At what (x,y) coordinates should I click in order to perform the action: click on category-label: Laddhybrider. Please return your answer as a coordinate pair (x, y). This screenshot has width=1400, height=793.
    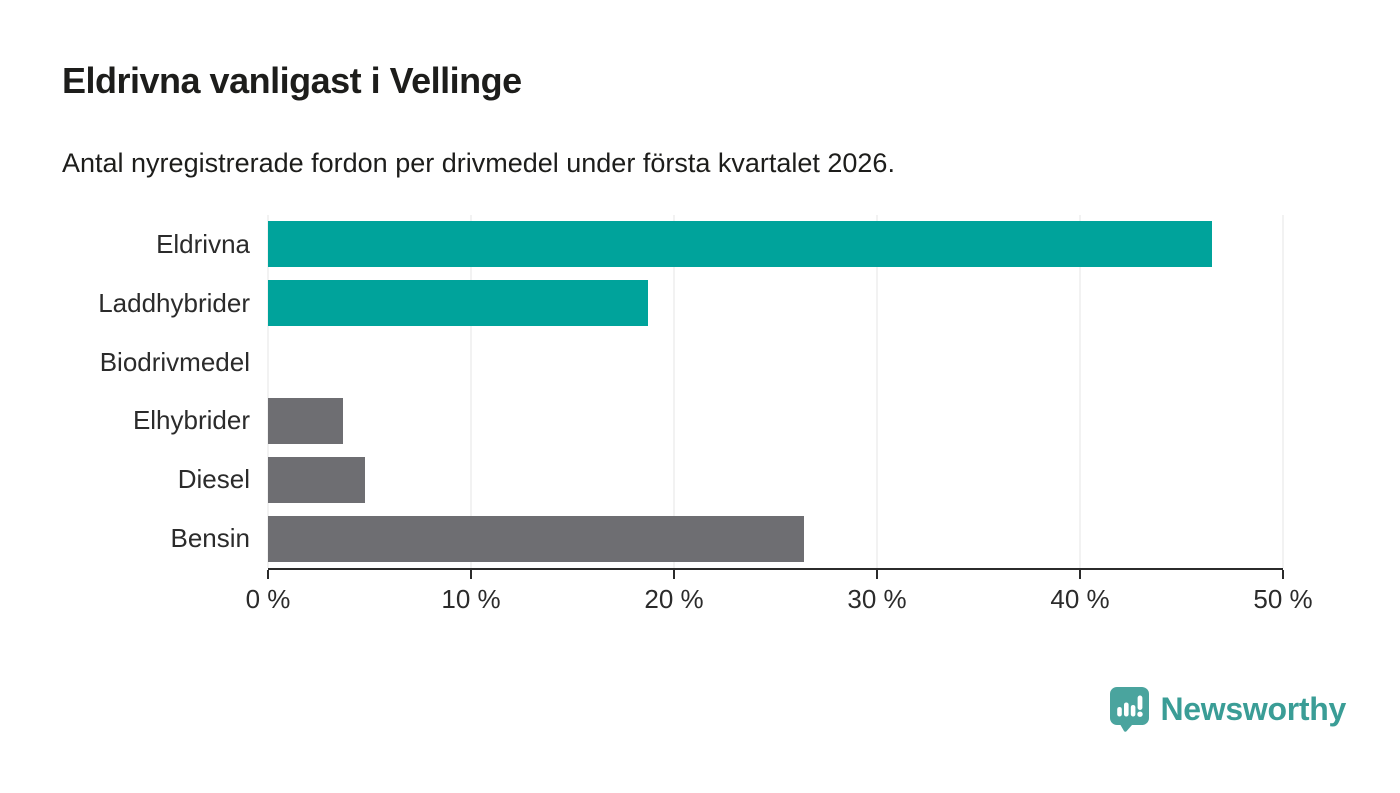
    Looking at the image, I should click on (174, 302).